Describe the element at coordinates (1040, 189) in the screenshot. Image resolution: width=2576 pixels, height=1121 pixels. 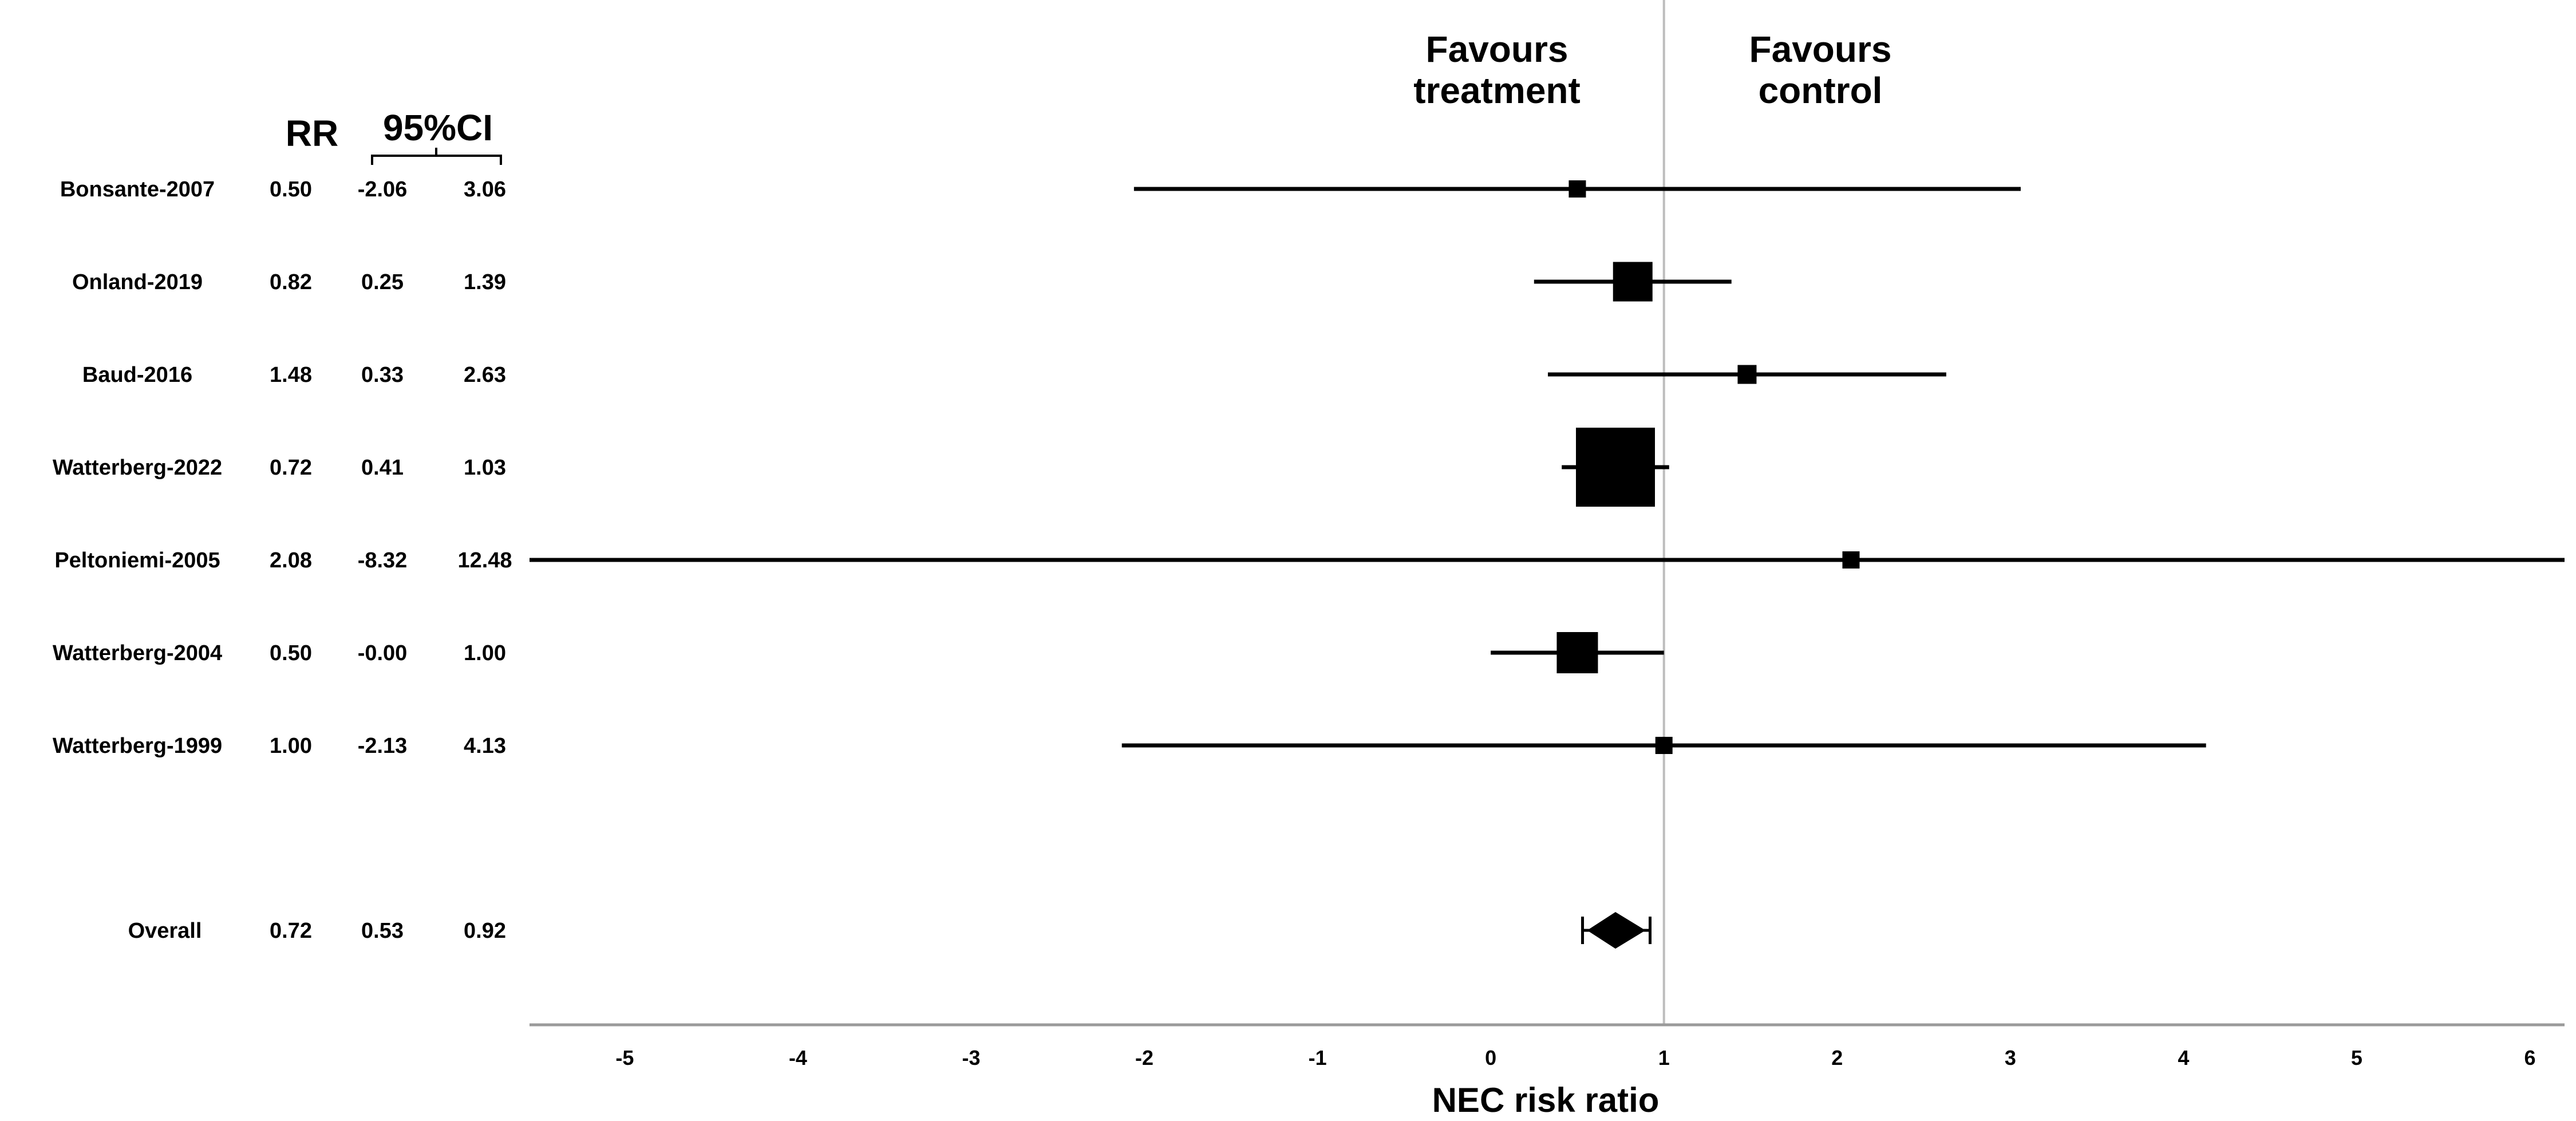
I see `study-row: Bonsante-2007 0.50 -2.06 3.06` at that location.